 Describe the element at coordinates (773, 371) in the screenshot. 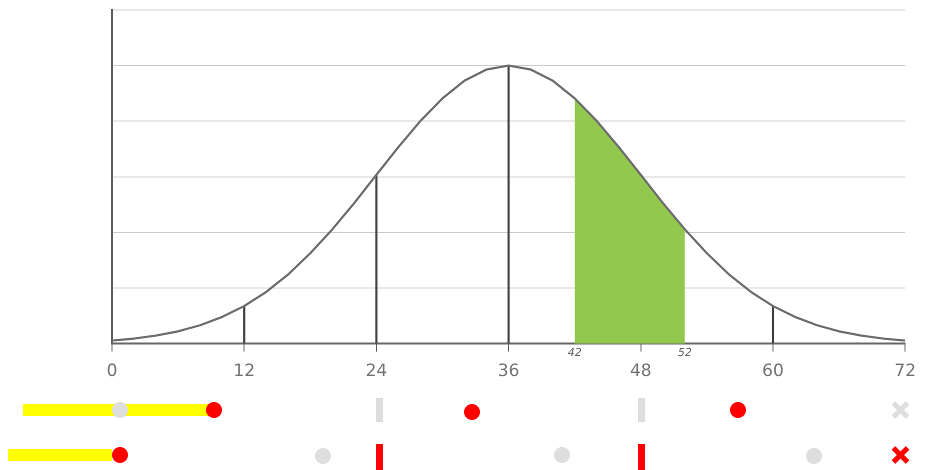

I see `x-tick-label: 60` at that location.